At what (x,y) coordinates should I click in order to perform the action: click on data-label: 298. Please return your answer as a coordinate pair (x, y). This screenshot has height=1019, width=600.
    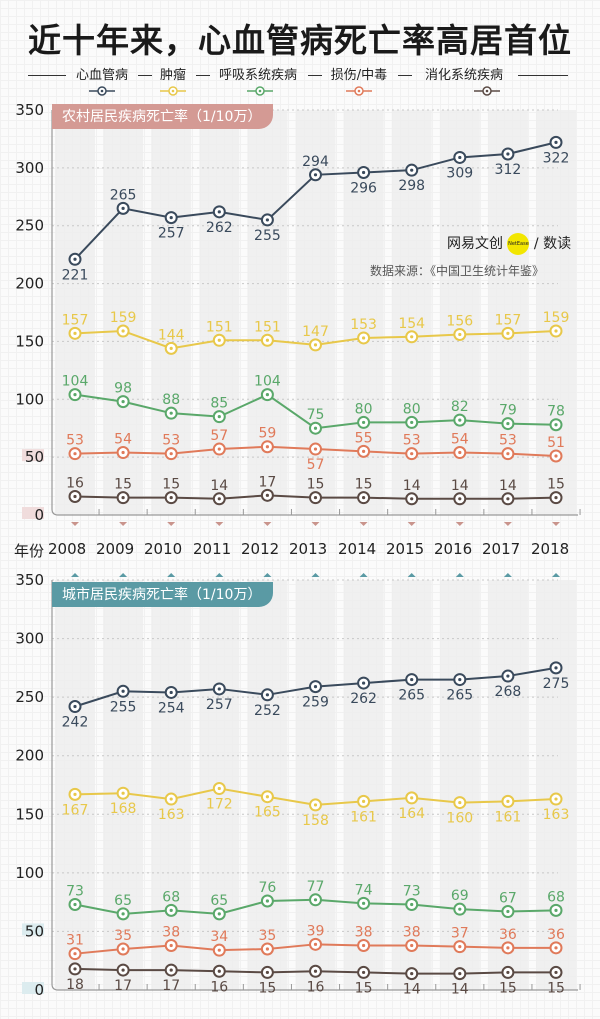
    Looking at the image, I should click on (411, 186).